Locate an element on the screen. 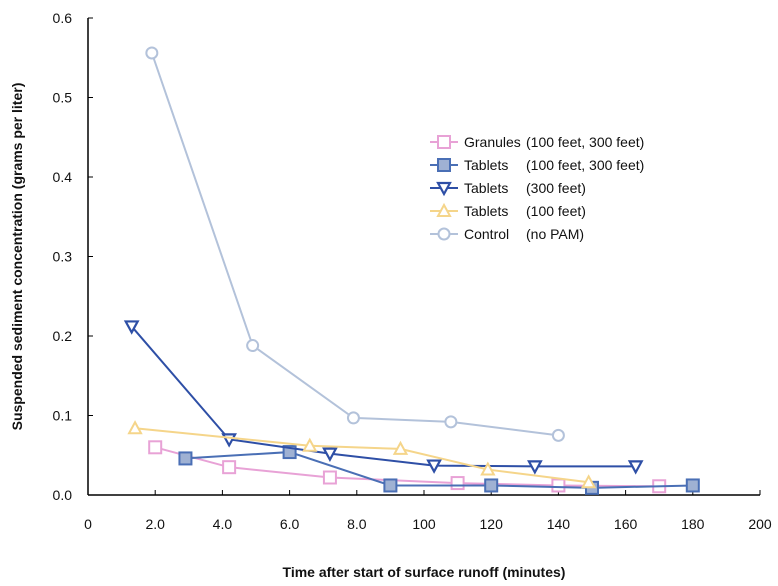  y-tick-label: 0.5 is located at coordinates (63, 98).